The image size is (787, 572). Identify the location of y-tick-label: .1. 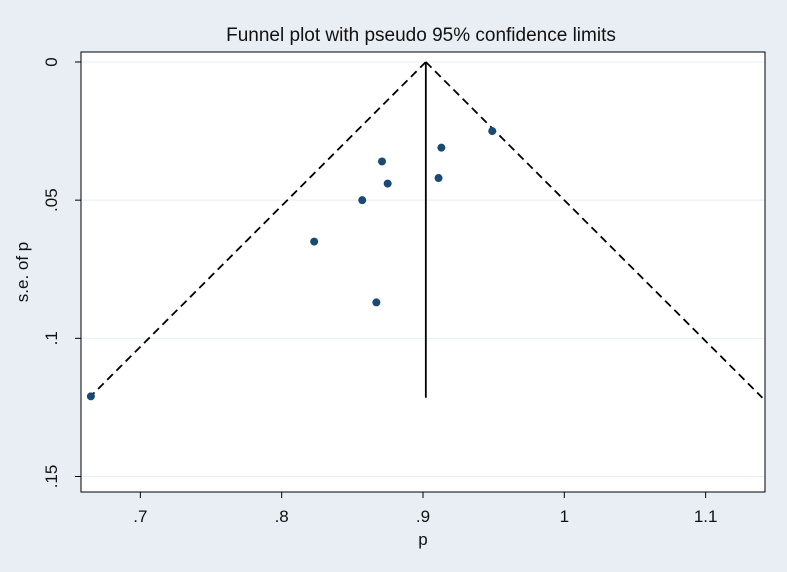
(51, 338).